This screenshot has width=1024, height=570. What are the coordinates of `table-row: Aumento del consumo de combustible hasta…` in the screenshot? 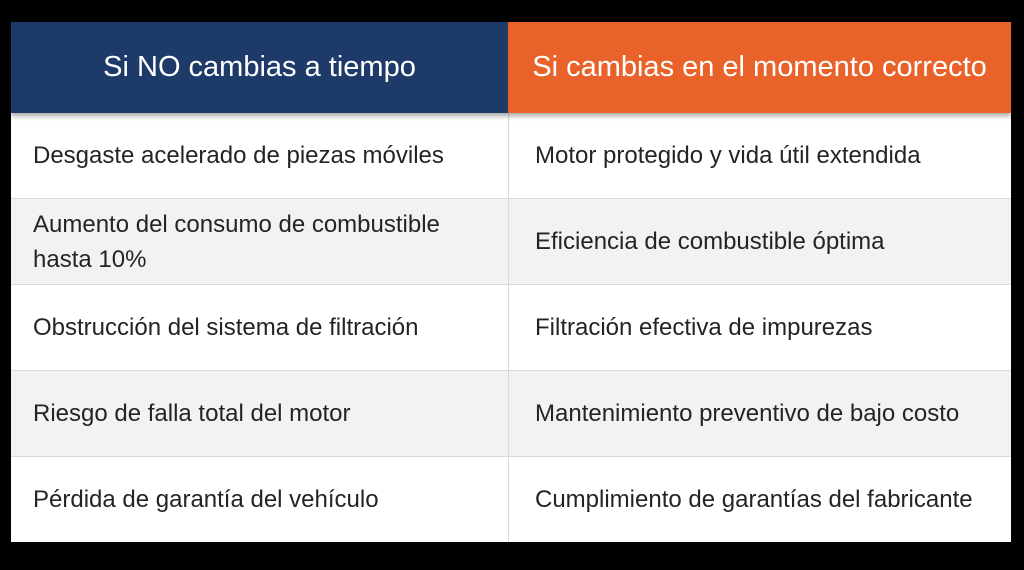 It's located at (511, 241).